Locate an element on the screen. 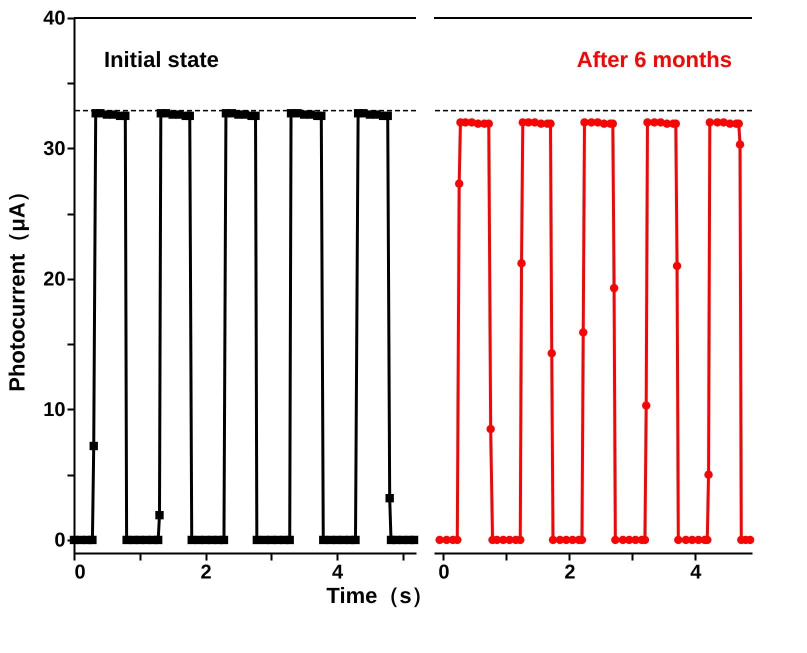 This screenshot has width=807, height=653. annotation: After 6 months is located at coordinates (654, 59).